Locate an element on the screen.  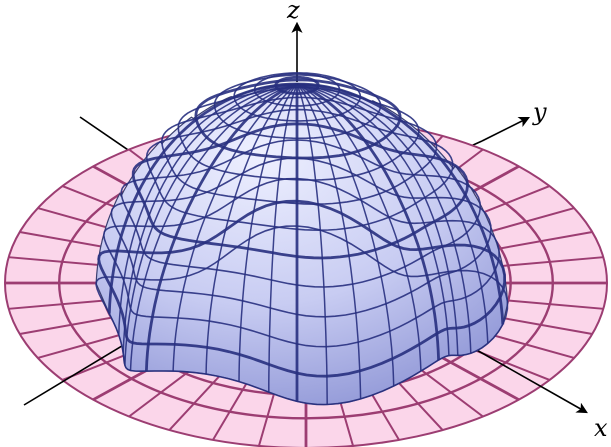
pos-y-axis is located at coordinates (506, 129).